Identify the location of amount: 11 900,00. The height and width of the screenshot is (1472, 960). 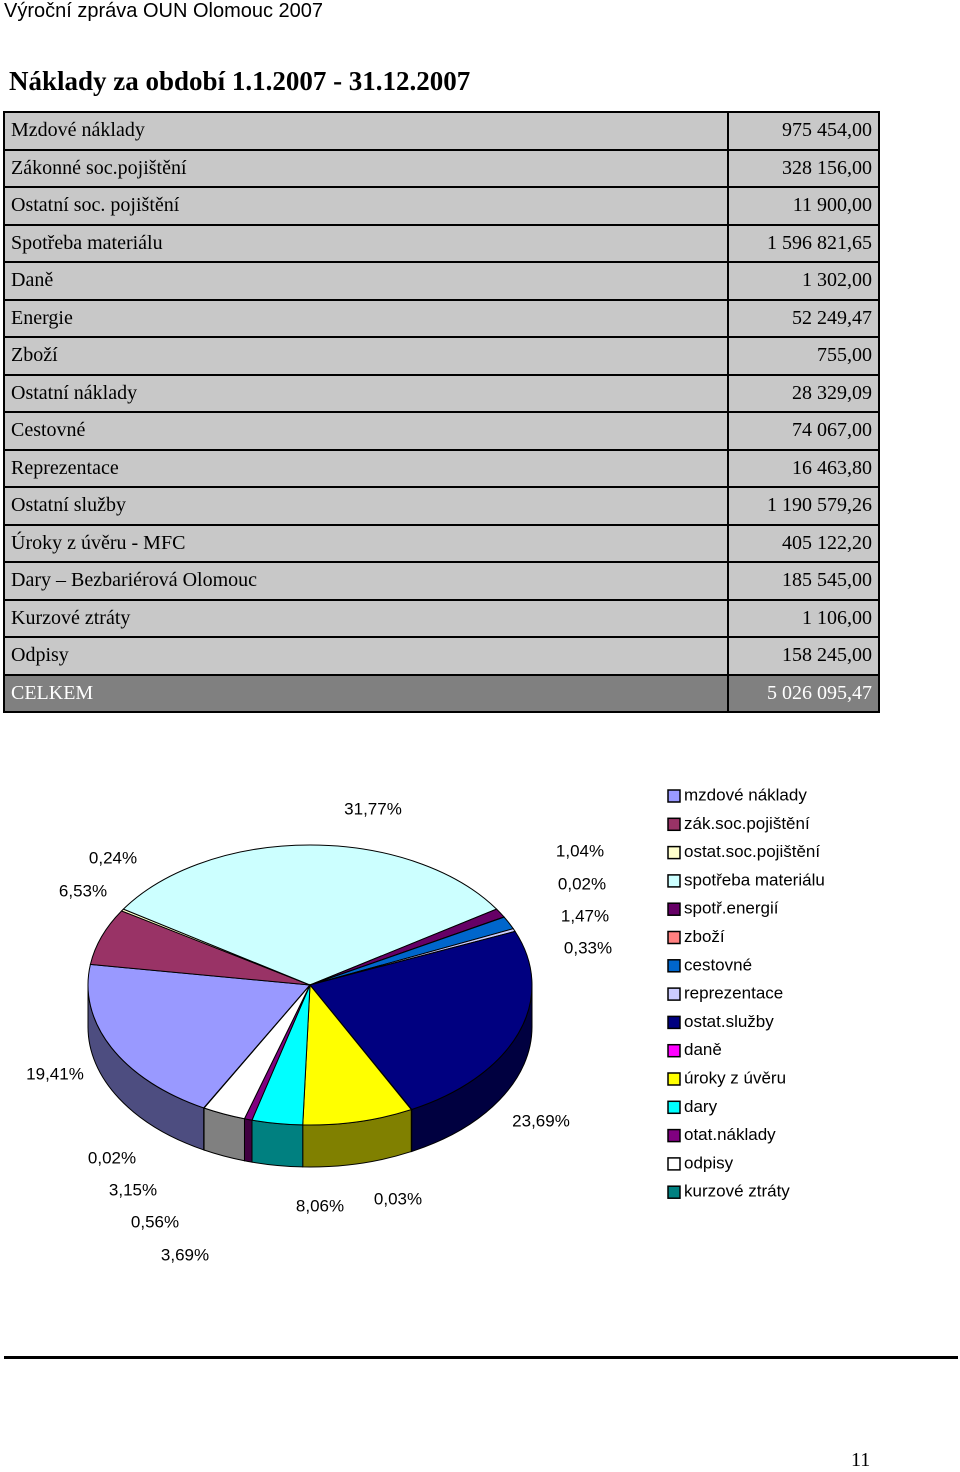
(803, 206).